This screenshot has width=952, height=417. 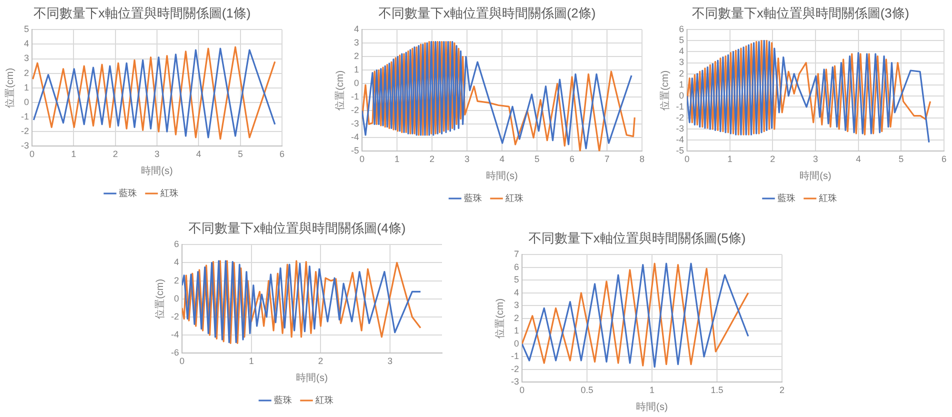 What do you see at coordinates (174, 353) in the screenshot?
I see `y-tick-label: -6` at bounding box center [174, 353].